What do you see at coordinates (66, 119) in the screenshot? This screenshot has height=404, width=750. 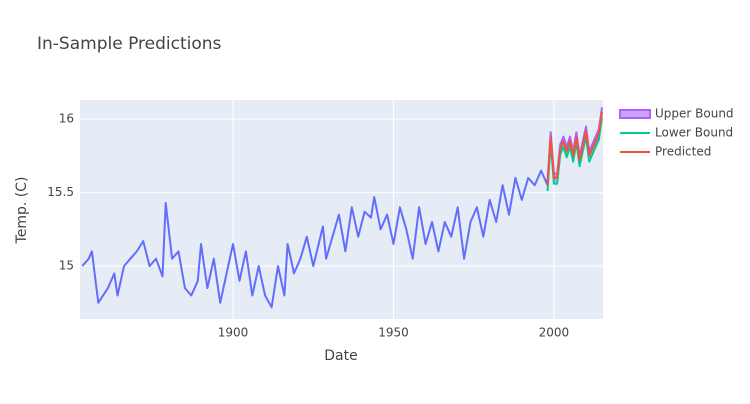 I see `y-tick-label: 16` at bounding box center [66, 119].